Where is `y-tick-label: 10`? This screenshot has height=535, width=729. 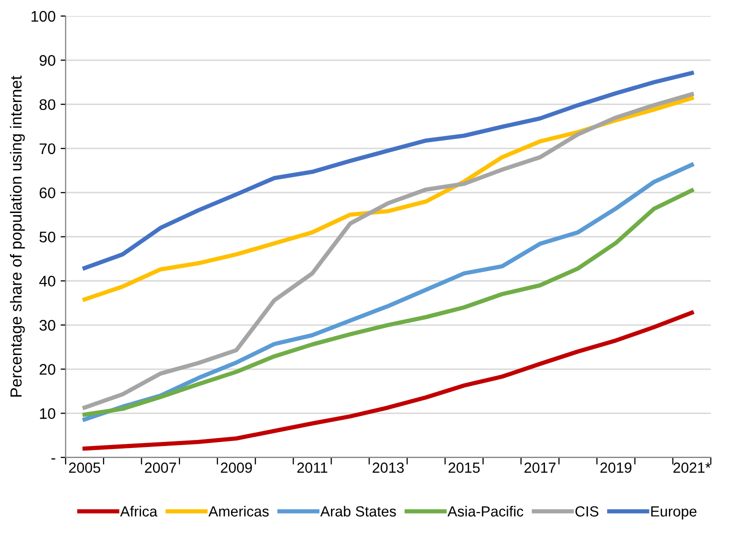
y-tick-label: 10 is located at coordinates (48, 413).